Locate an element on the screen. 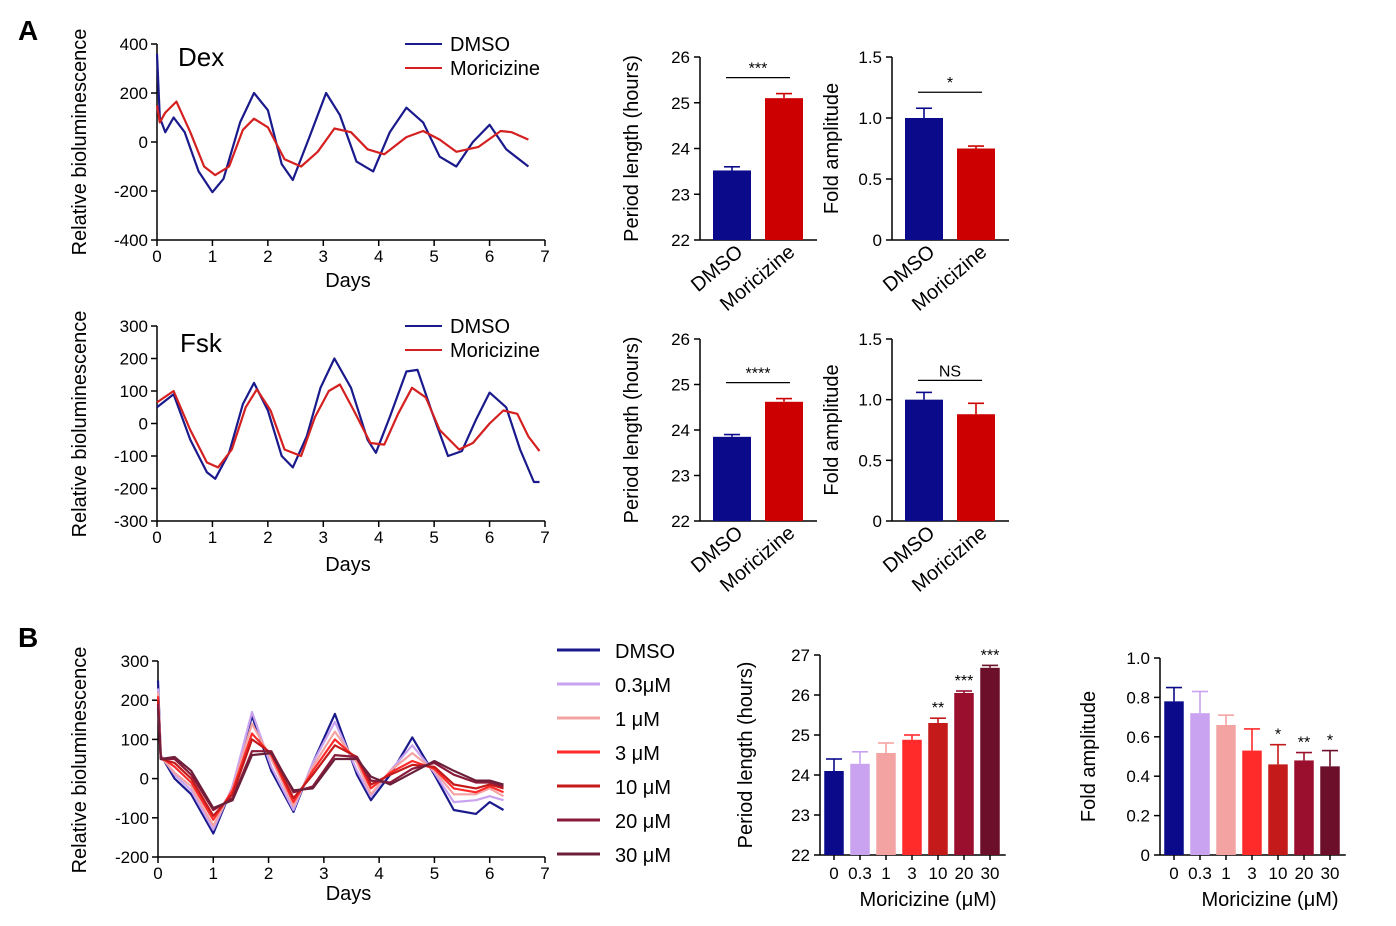 The width and height of the screenshot is (1396, 926). x-tick-label: 3 is located at coordinates (323, 537).